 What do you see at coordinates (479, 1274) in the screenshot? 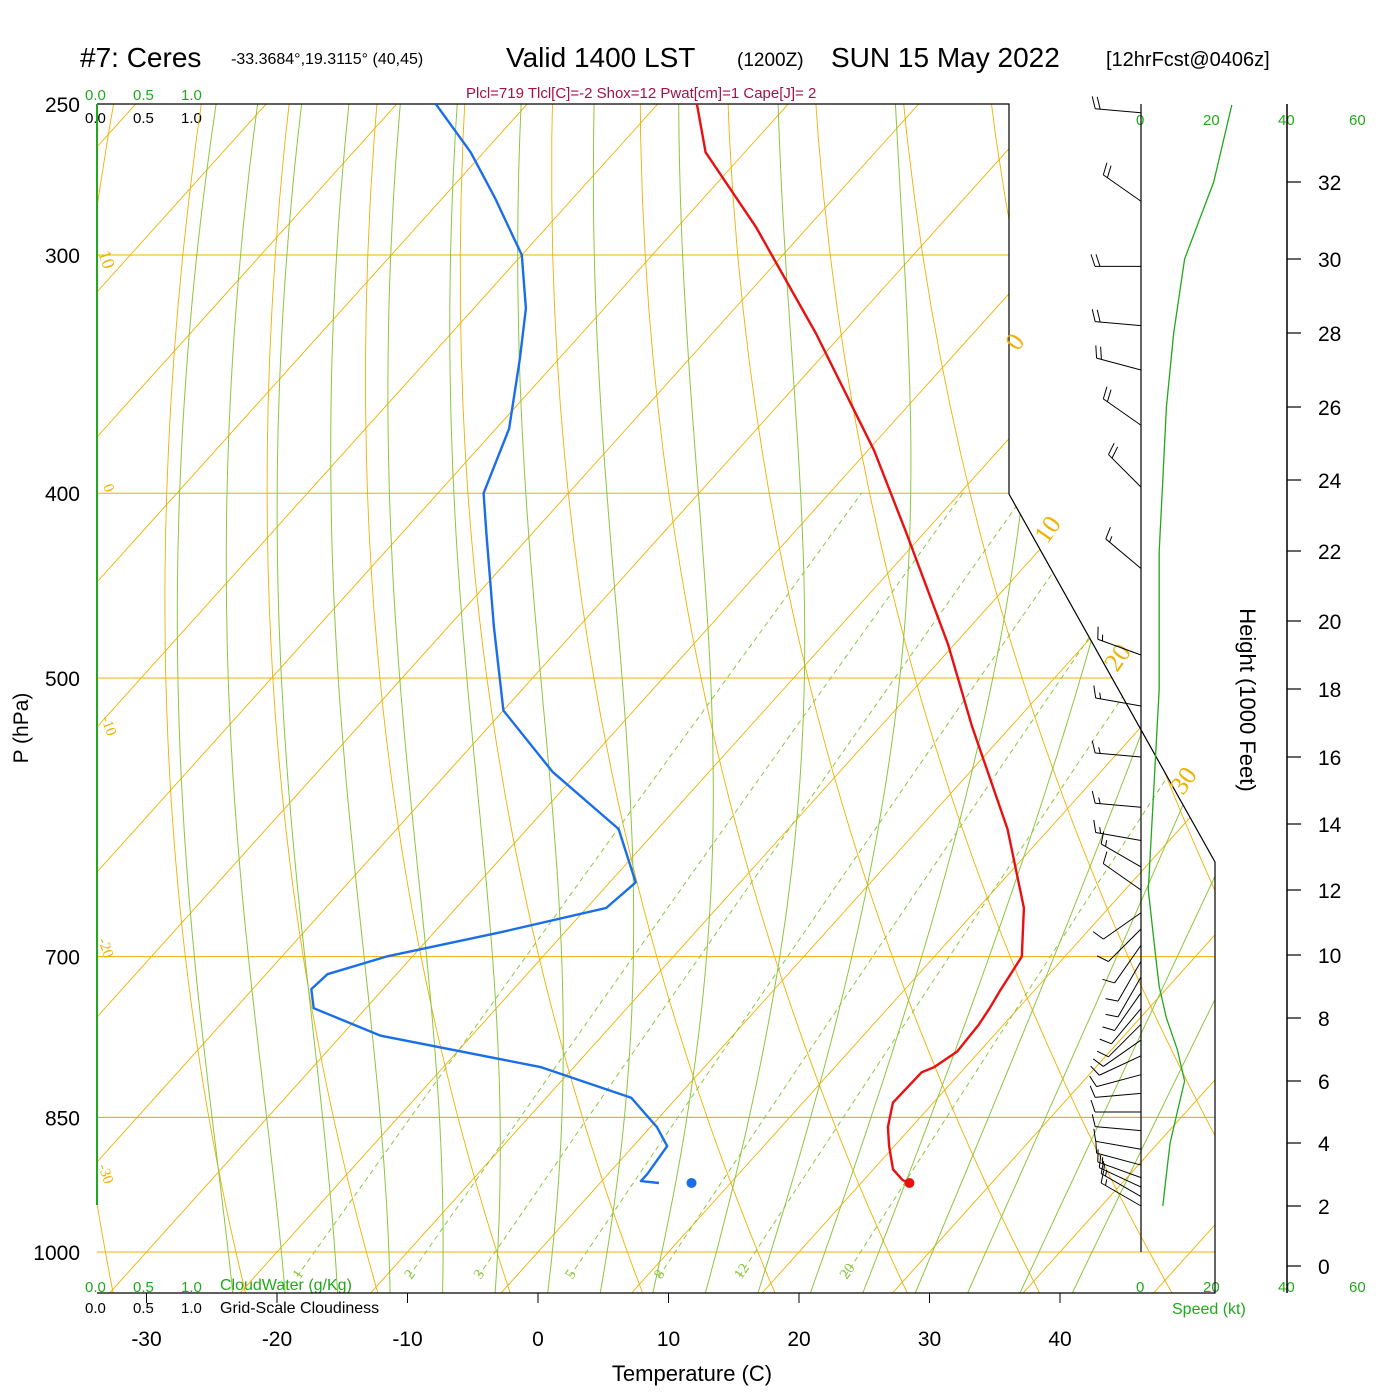
I see `mixing-ratio-label: 3` at bounding box center [479, 1274].